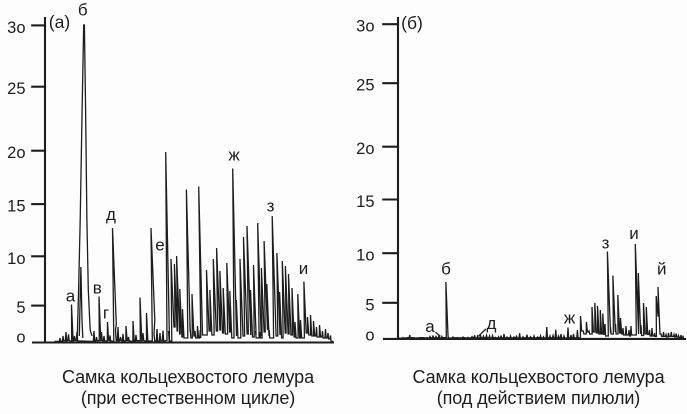 Image resolution: width=687 pixels, height=414 pixels. What do you see at coordinates (106, 313) in the screenshot?
I see `svg-text: г` at bounding box center [106, 313].